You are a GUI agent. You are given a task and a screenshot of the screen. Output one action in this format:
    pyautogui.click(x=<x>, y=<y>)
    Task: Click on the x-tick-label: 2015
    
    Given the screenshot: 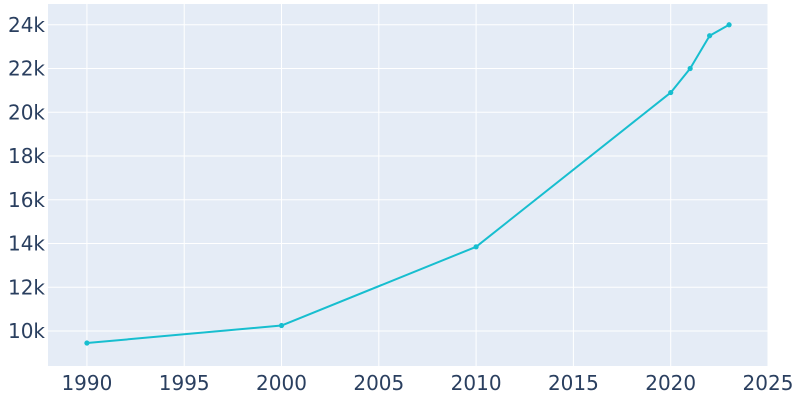 What is the action you would take?
    pyautogui.click(x=573, y=383)
    